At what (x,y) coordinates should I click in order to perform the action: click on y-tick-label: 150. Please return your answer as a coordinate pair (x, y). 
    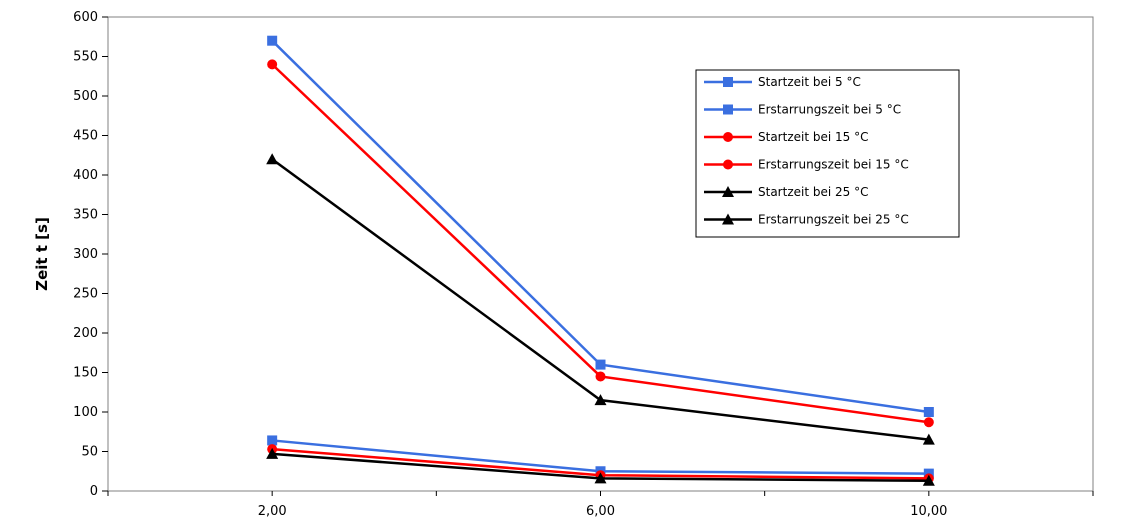
    Looking at the image, I should click on (85, 373).